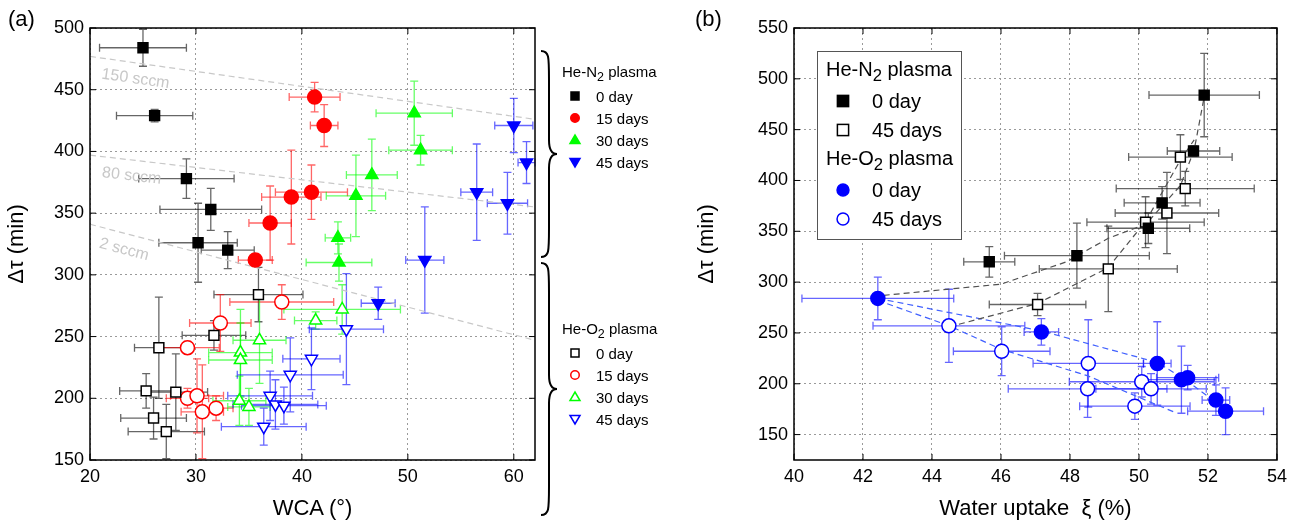  What do you see at coordinates (932, 475) in the screenshot?
I see `x-tick-label: 44` at bounding box center [932, 475].